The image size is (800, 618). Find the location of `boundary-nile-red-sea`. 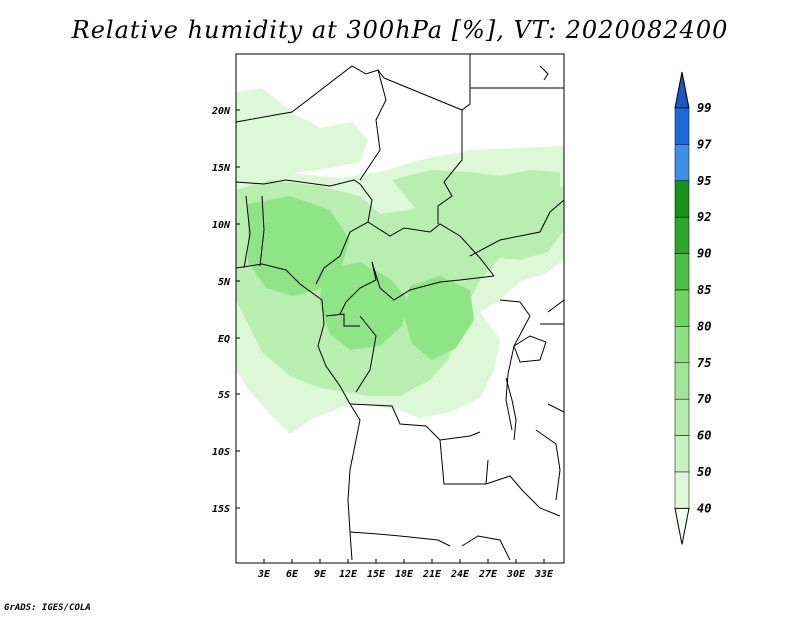

boundary-nile-red-sea is located at coordinates (544, 73).